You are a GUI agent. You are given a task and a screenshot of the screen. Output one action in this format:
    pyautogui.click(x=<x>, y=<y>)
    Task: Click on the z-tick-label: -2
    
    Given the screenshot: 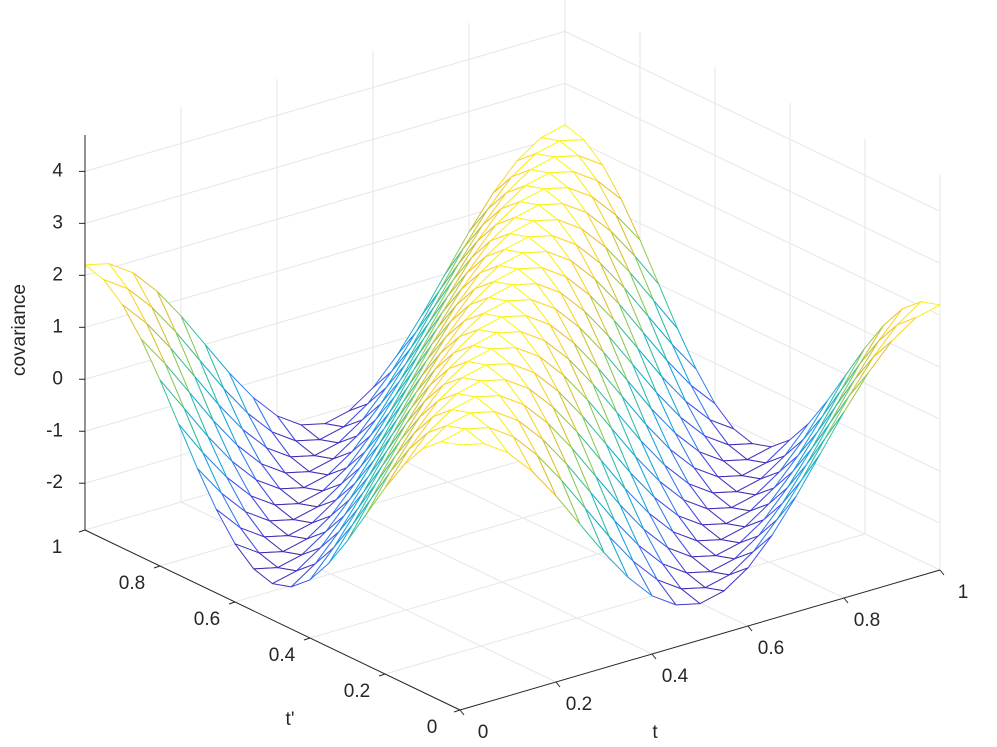 What is the action you would take?
    pyautogui.click(x=54, y=482)
    